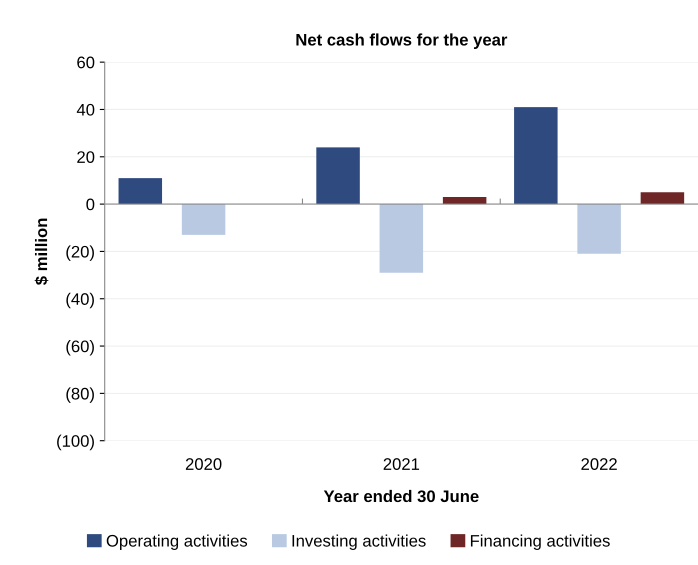 The width and height of the screenshot is (698, 565). What do you see at coordinates (80, 348) in the screenshot?
I see `y-tick-label: (60)` at bounding box center [80, 348].